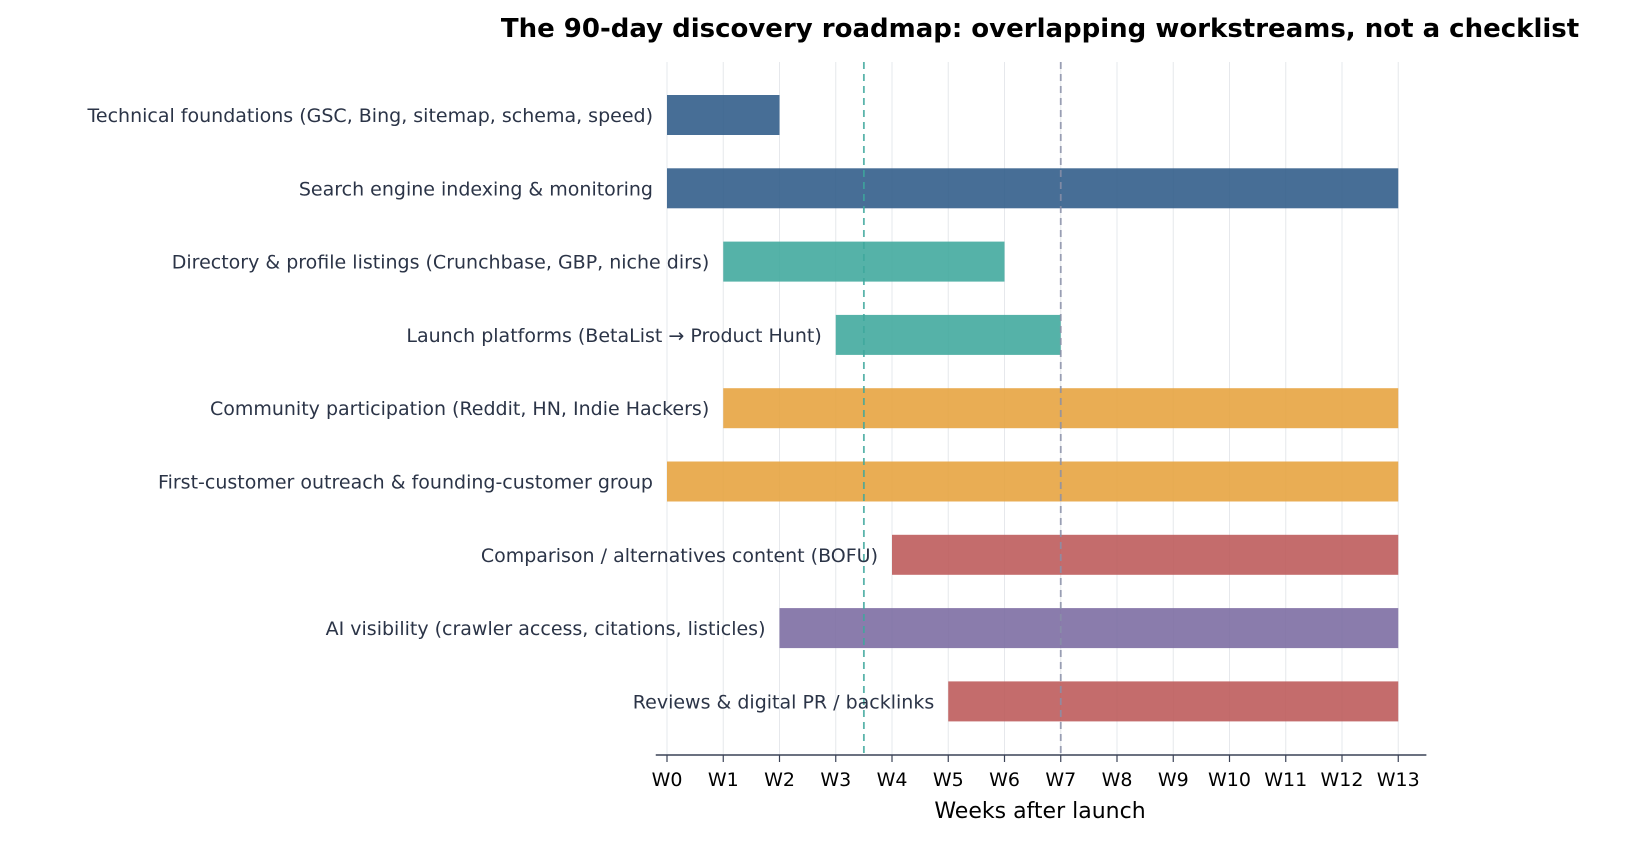 The width and height of the screenshot is (1652, 844). I want to click on x-tick-label: W0, so click(667, 780).